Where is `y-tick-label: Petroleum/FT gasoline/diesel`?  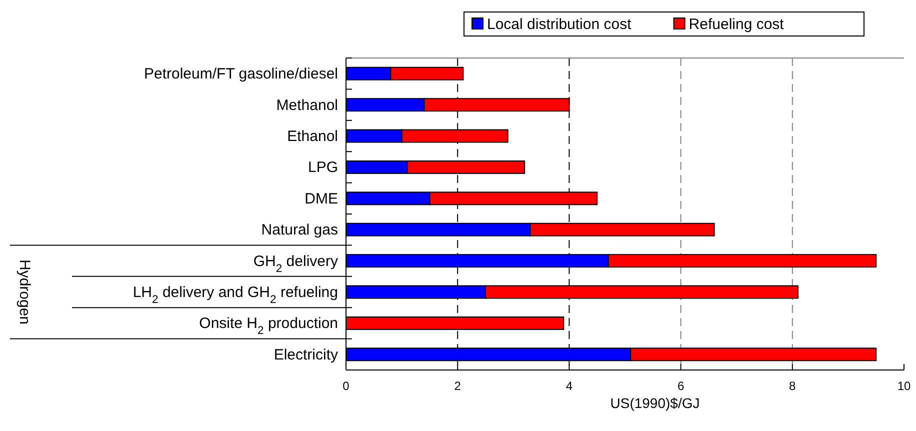 y-tick-label: Petroleum/FT gasoline/diesel is located at coordinates (241, 74).